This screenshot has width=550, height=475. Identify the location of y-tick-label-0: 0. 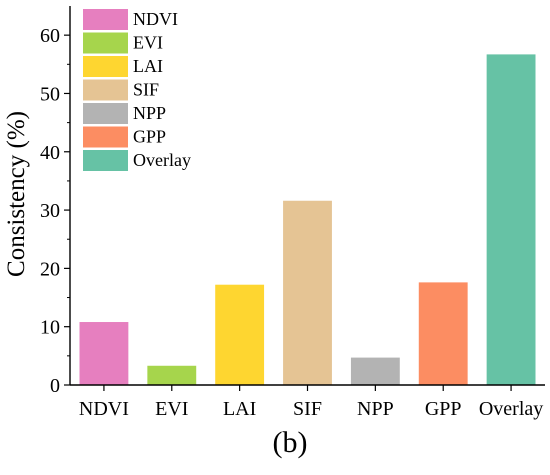
(55, 386).